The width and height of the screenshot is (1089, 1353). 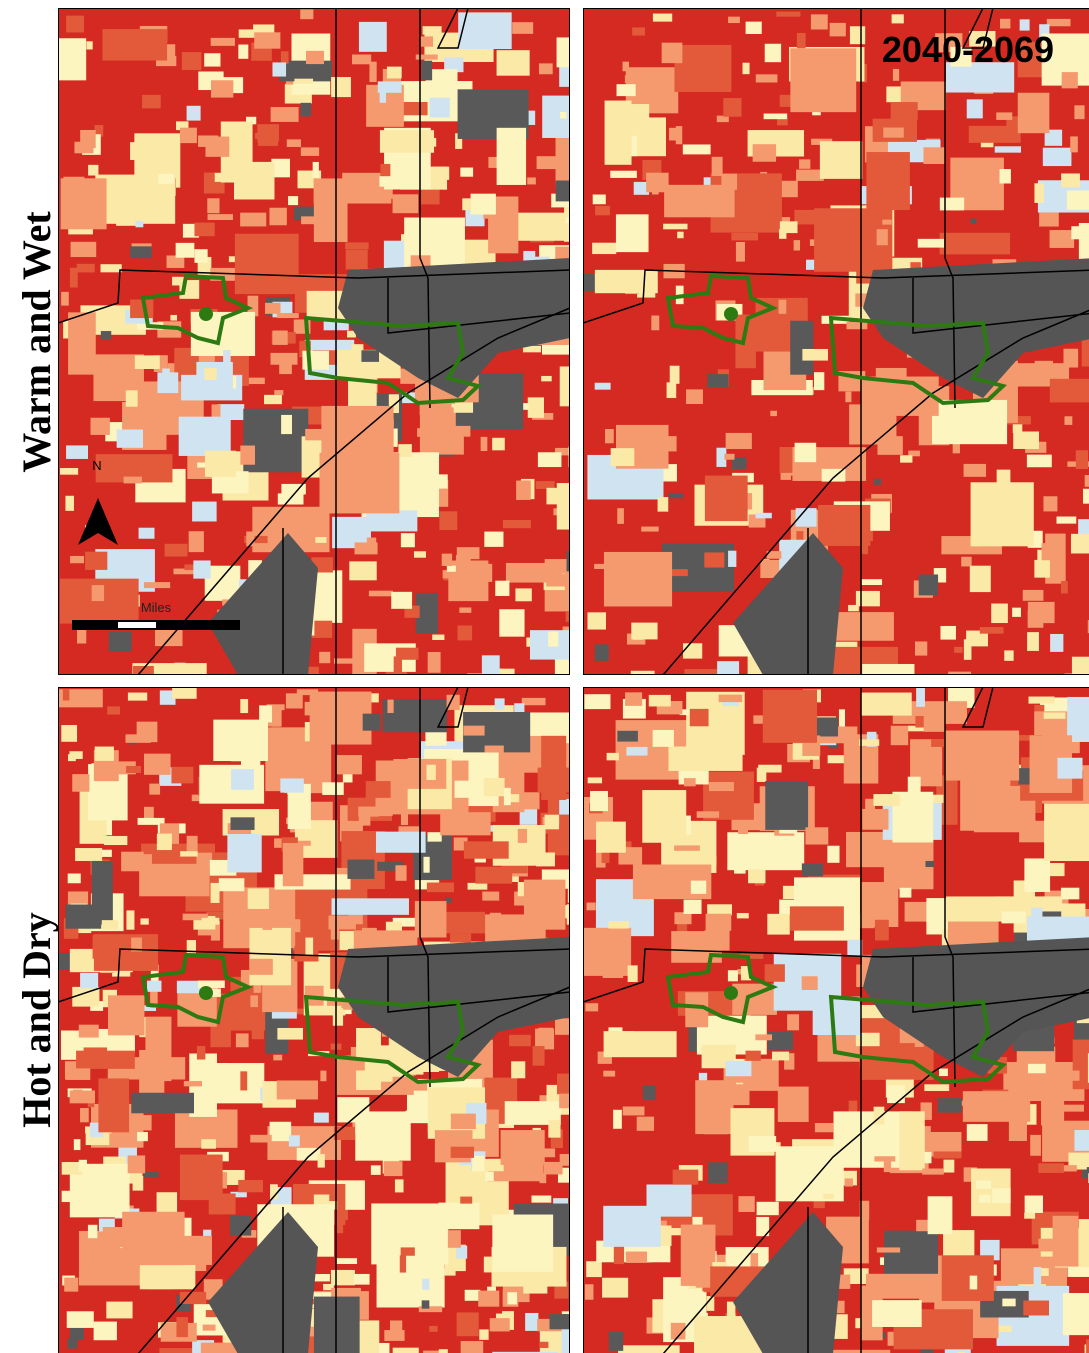 I want to click on study-area-outline, so click(x=722, y=309).